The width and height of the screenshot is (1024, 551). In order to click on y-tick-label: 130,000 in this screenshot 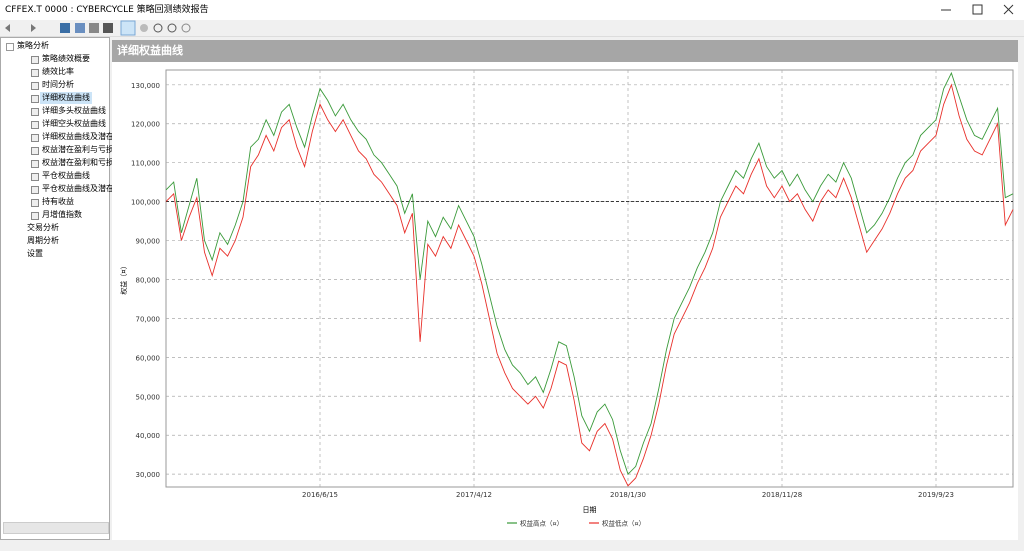, I will do `click(145, 86)`.